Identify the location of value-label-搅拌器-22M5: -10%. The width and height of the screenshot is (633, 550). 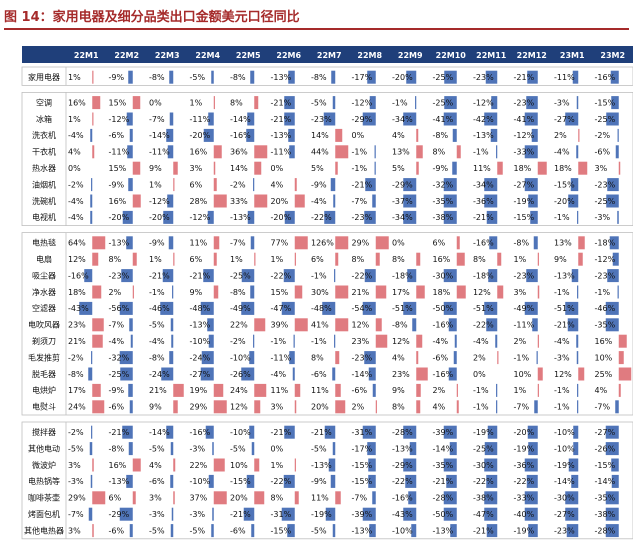
(240, 432).